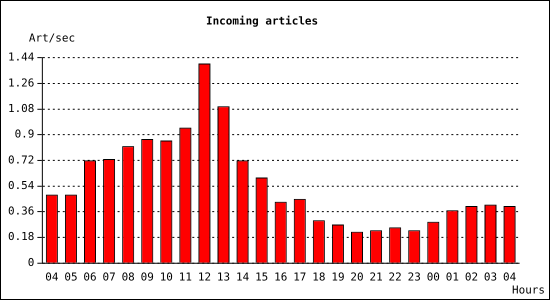 The image size is (550, 300). I want to click on x-tick-label: 19, so click(338, 277).